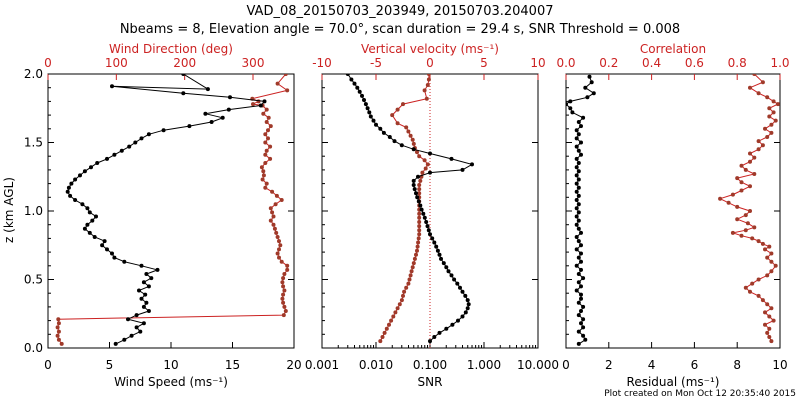 This screenshot has width=800, height=400. I want to click on y-tick-label: 1.0, so click(33, 211).